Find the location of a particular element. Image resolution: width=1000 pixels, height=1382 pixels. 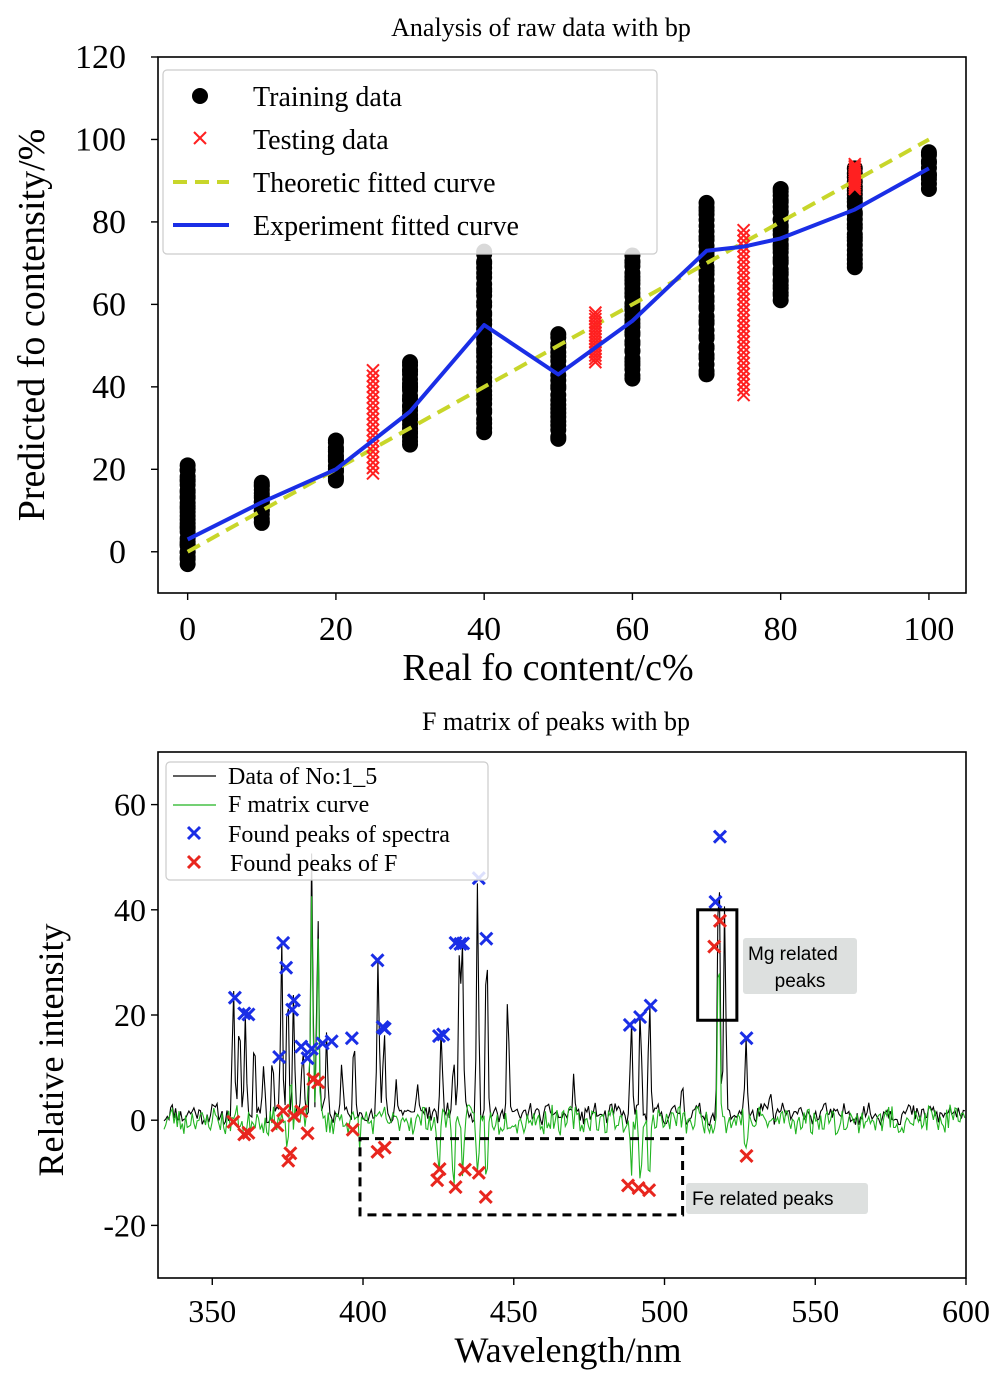

mg-peaks-label-line1: Mg related is located at coordinates (793, 954).